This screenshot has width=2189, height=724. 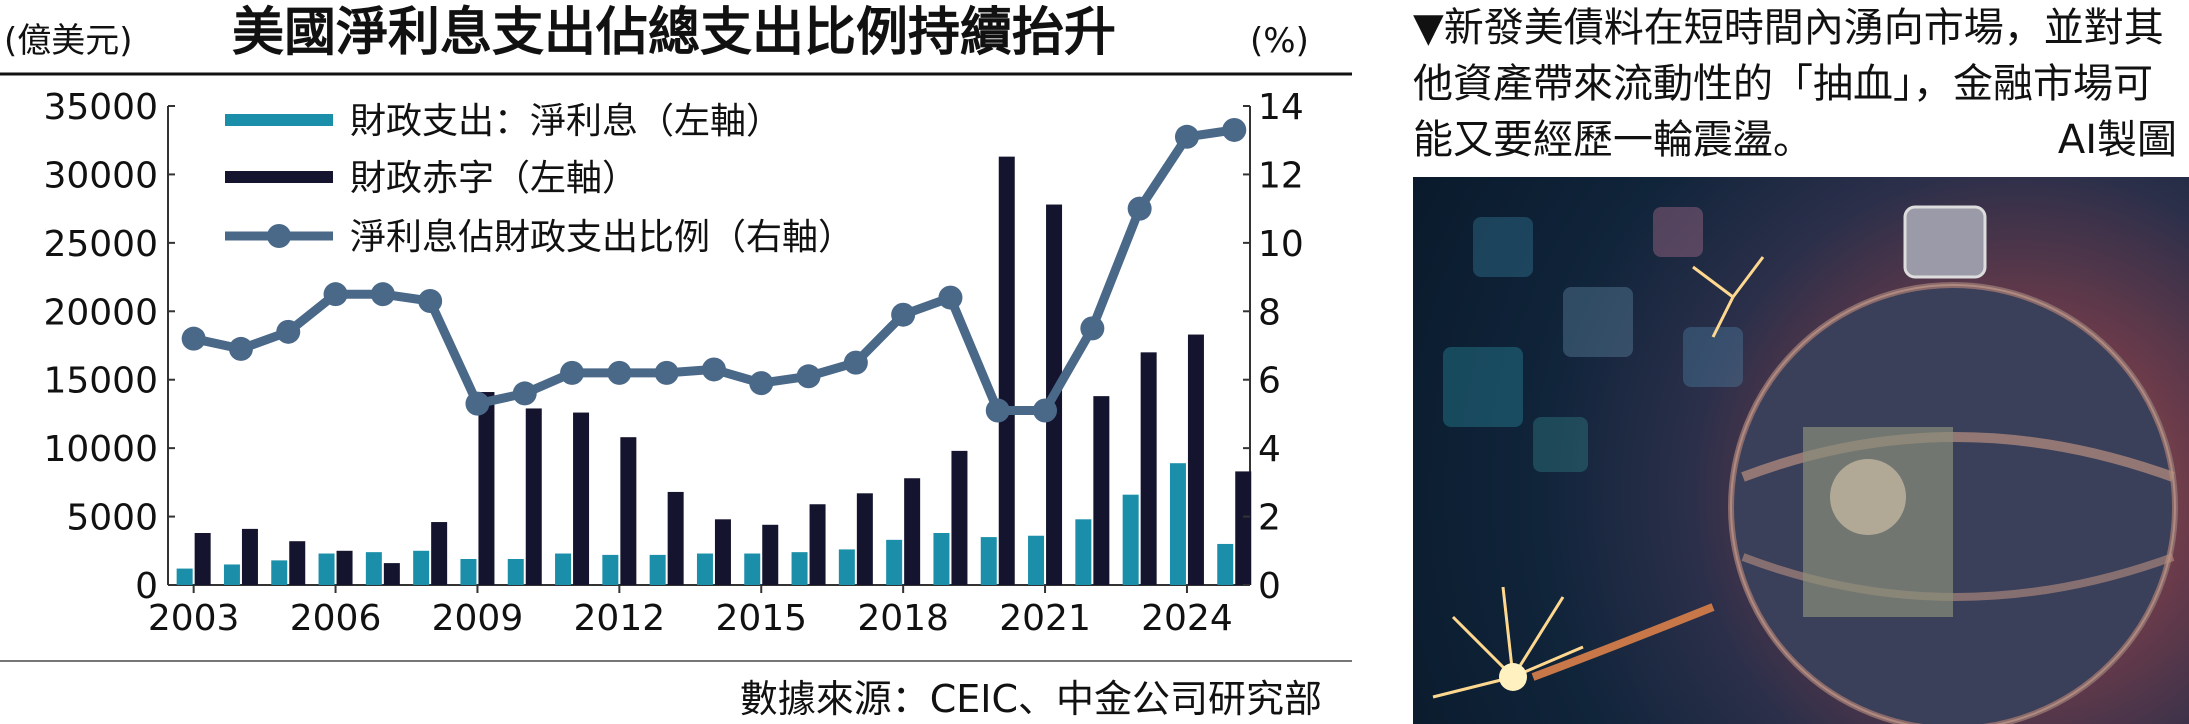 What do you see at coordinates (752, 569) in the screenshot?
I see `interest-bar-2015` at bounding box center [752, 569].